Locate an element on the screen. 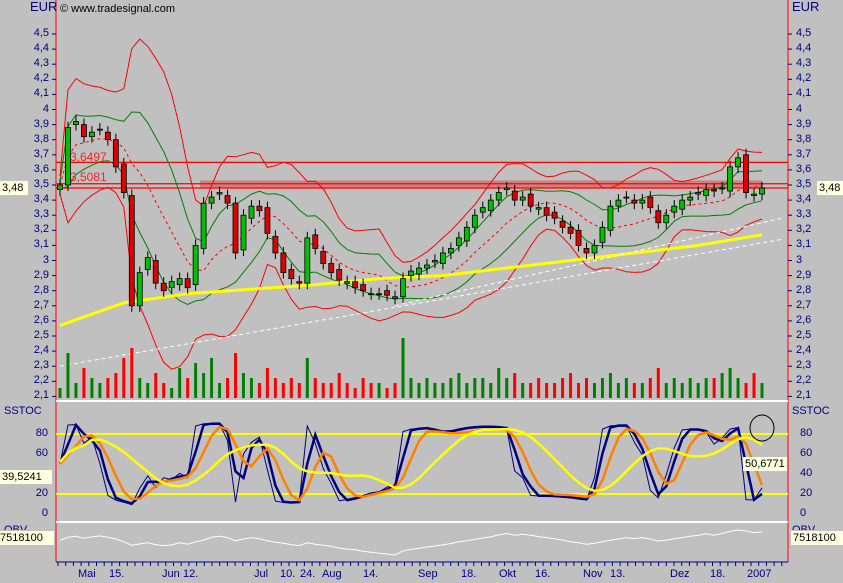  date-tick-label: Jul is located at coordinates (261, 574).